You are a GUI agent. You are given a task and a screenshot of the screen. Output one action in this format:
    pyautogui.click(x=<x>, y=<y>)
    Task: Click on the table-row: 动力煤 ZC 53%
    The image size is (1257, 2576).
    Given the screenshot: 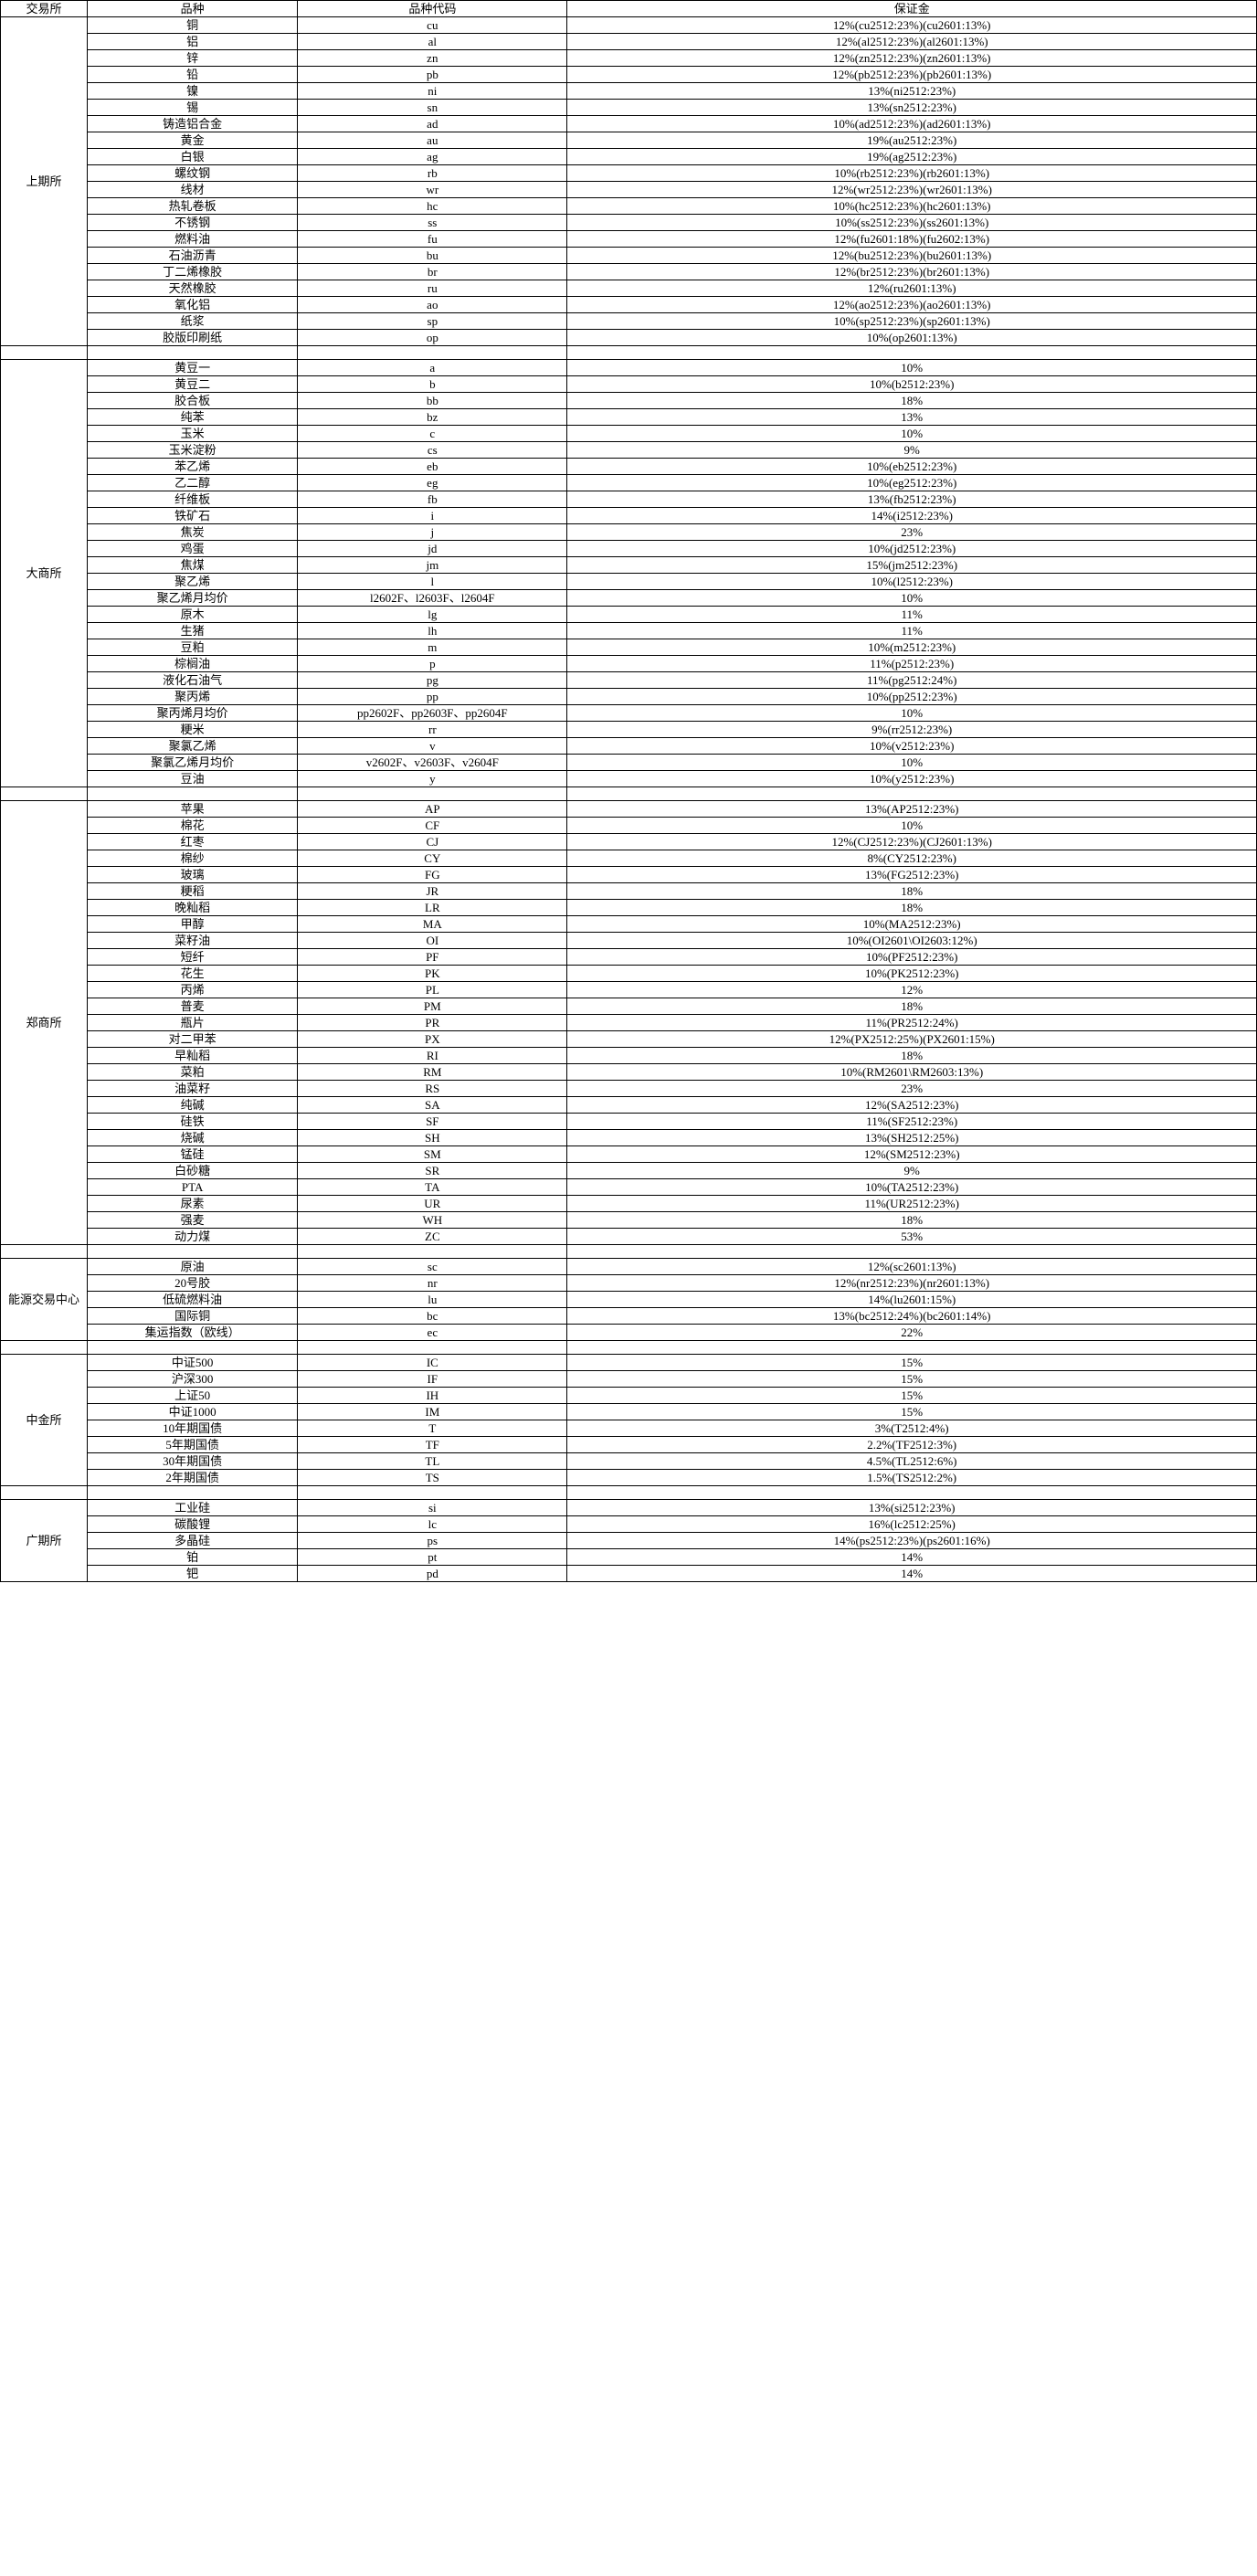 What is the action you would take?
    pyautogui.click(x=629, y=1236)
    